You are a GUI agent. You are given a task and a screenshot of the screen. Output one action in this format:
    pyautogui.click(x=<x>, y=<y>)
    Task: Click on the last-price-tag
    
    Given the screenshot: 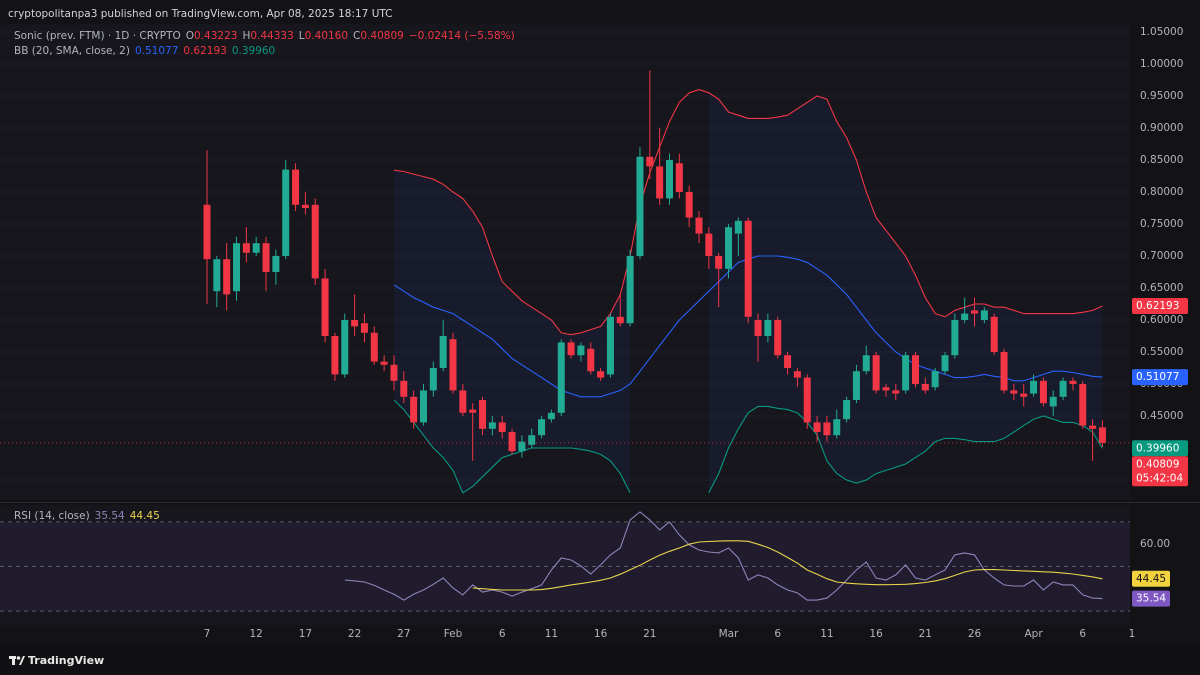 What is the action you would take?
    pyautogui.click(x=1160, y=471)
    